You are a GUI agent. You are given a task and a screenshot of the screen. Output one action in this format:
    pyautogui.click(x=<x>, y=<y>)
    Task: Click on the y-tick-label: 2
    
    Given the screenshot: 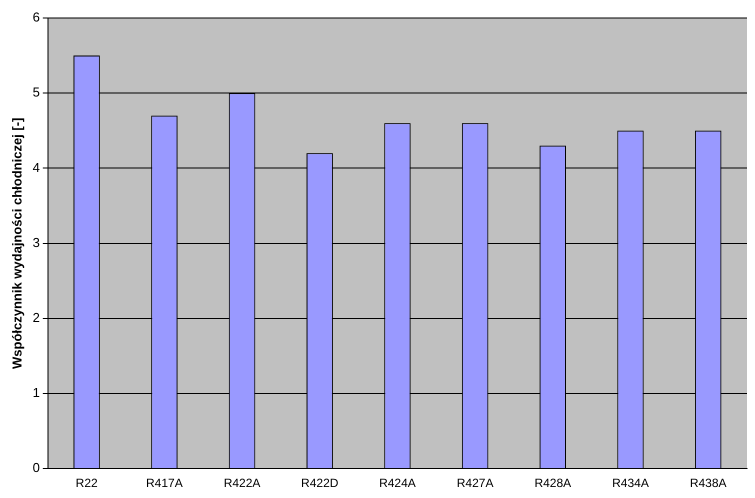 What is the action you would take?
    pyautogui.click(x=36, y=317)
    